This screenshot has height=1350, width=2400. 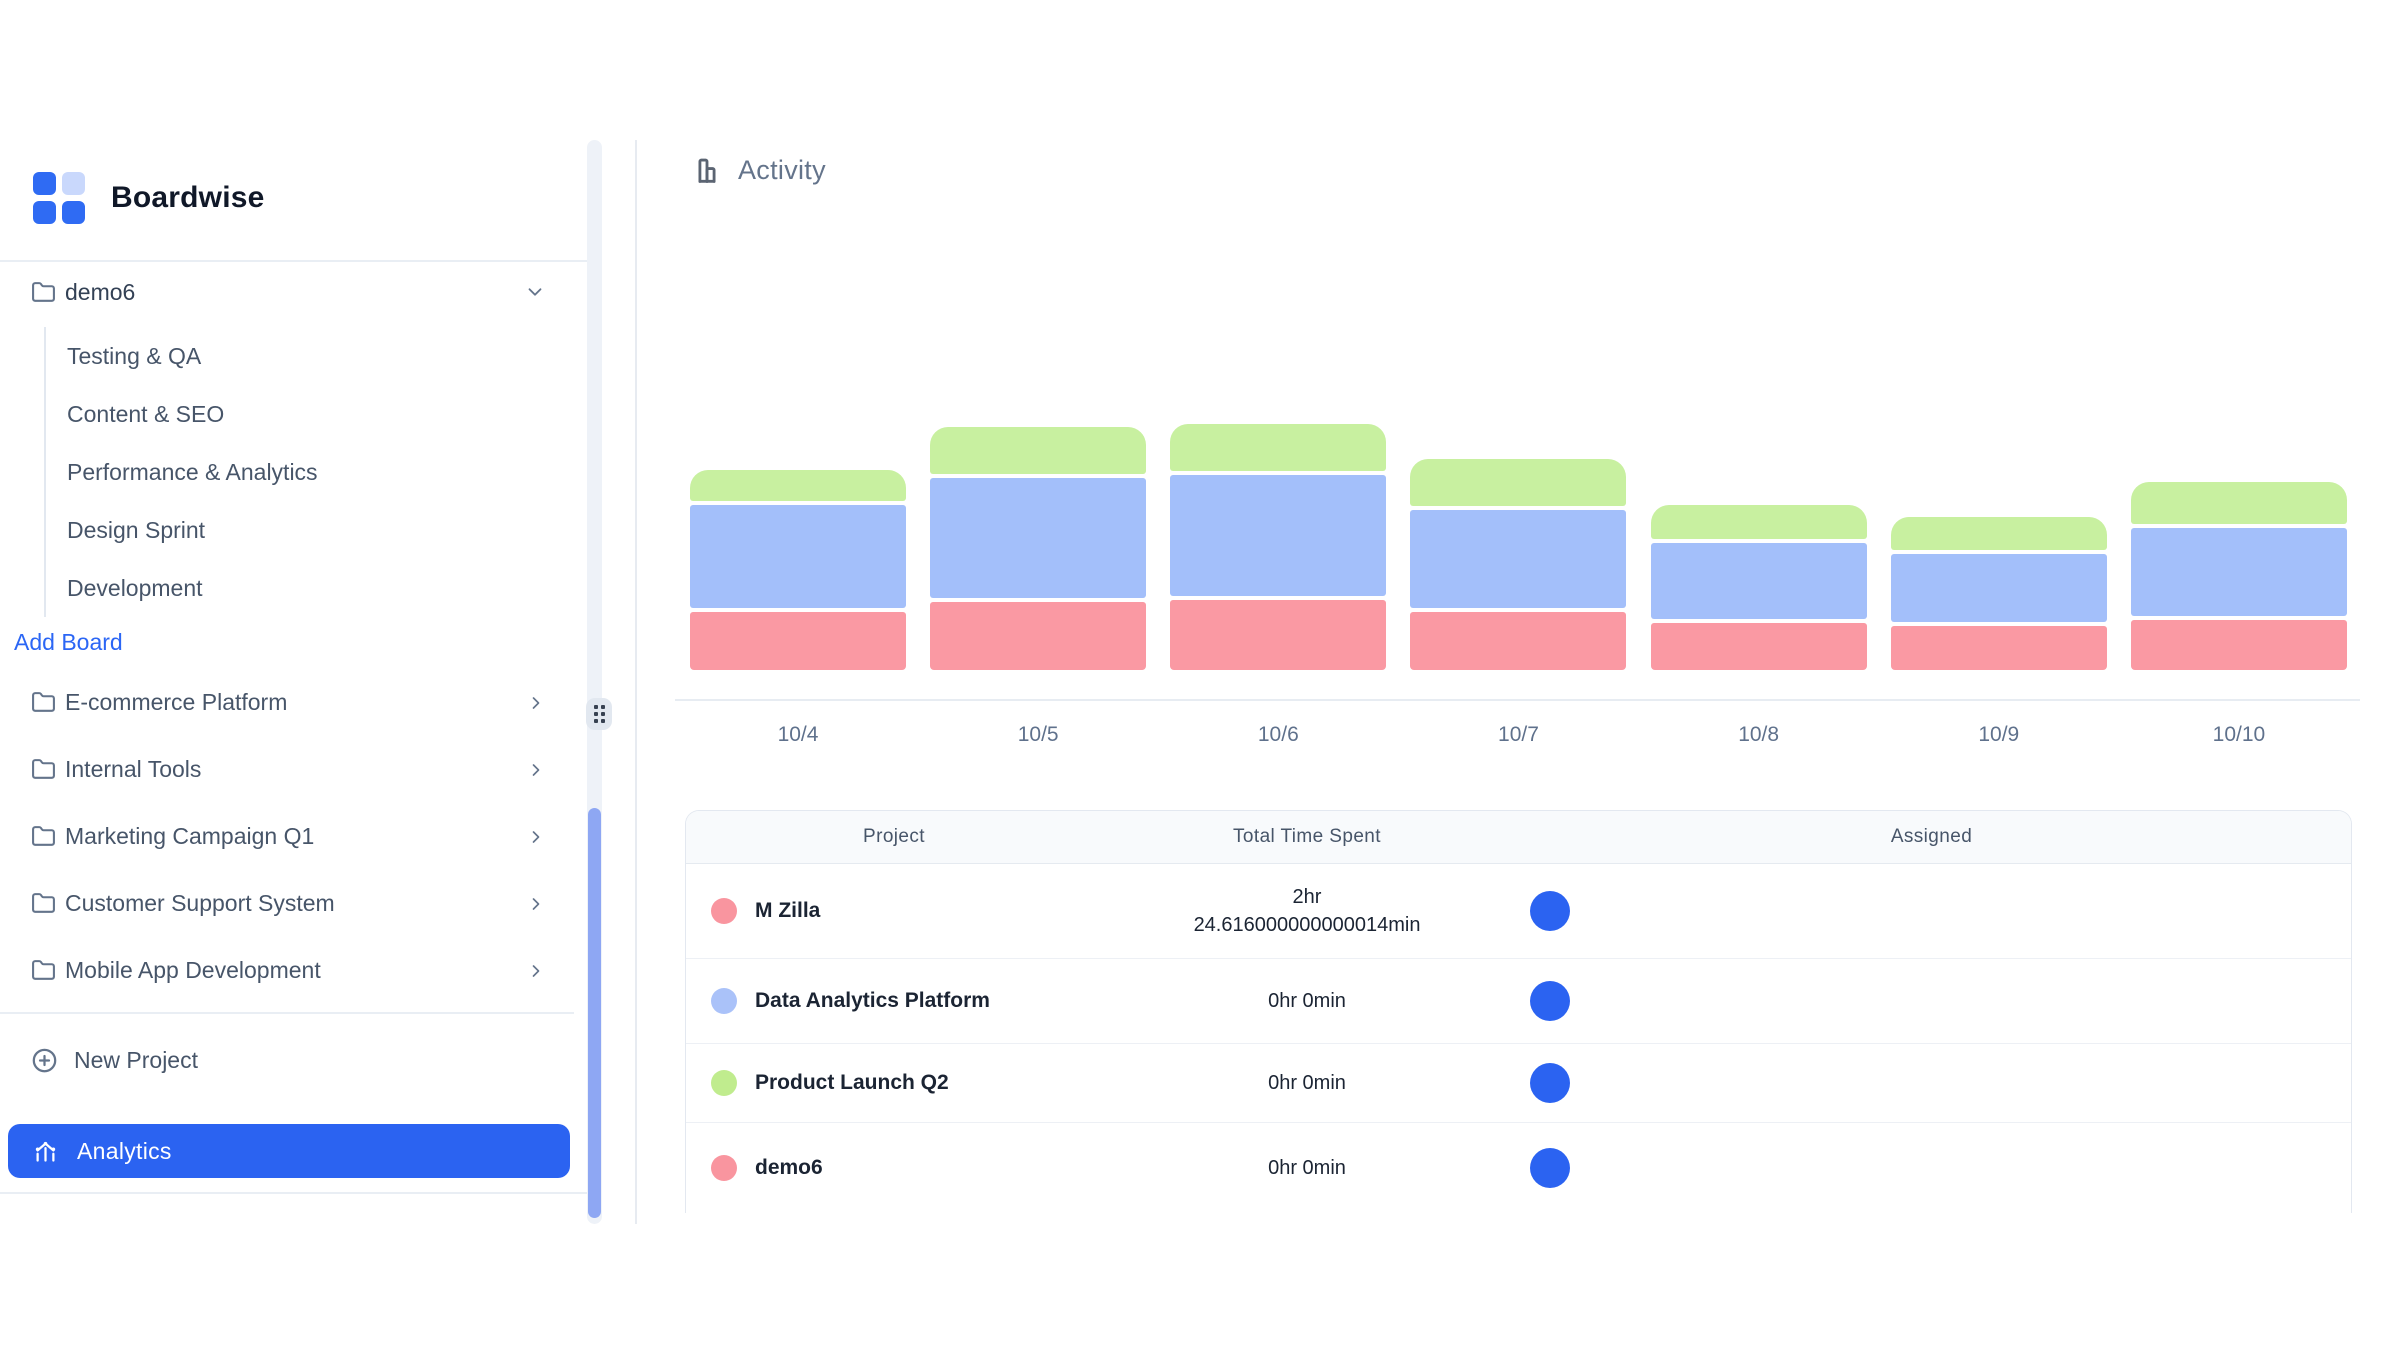 What do you see at coordinates (300, 1060) in the screenshot?
I see `new-project-button: New Project` at bounding box center [300, 1060].